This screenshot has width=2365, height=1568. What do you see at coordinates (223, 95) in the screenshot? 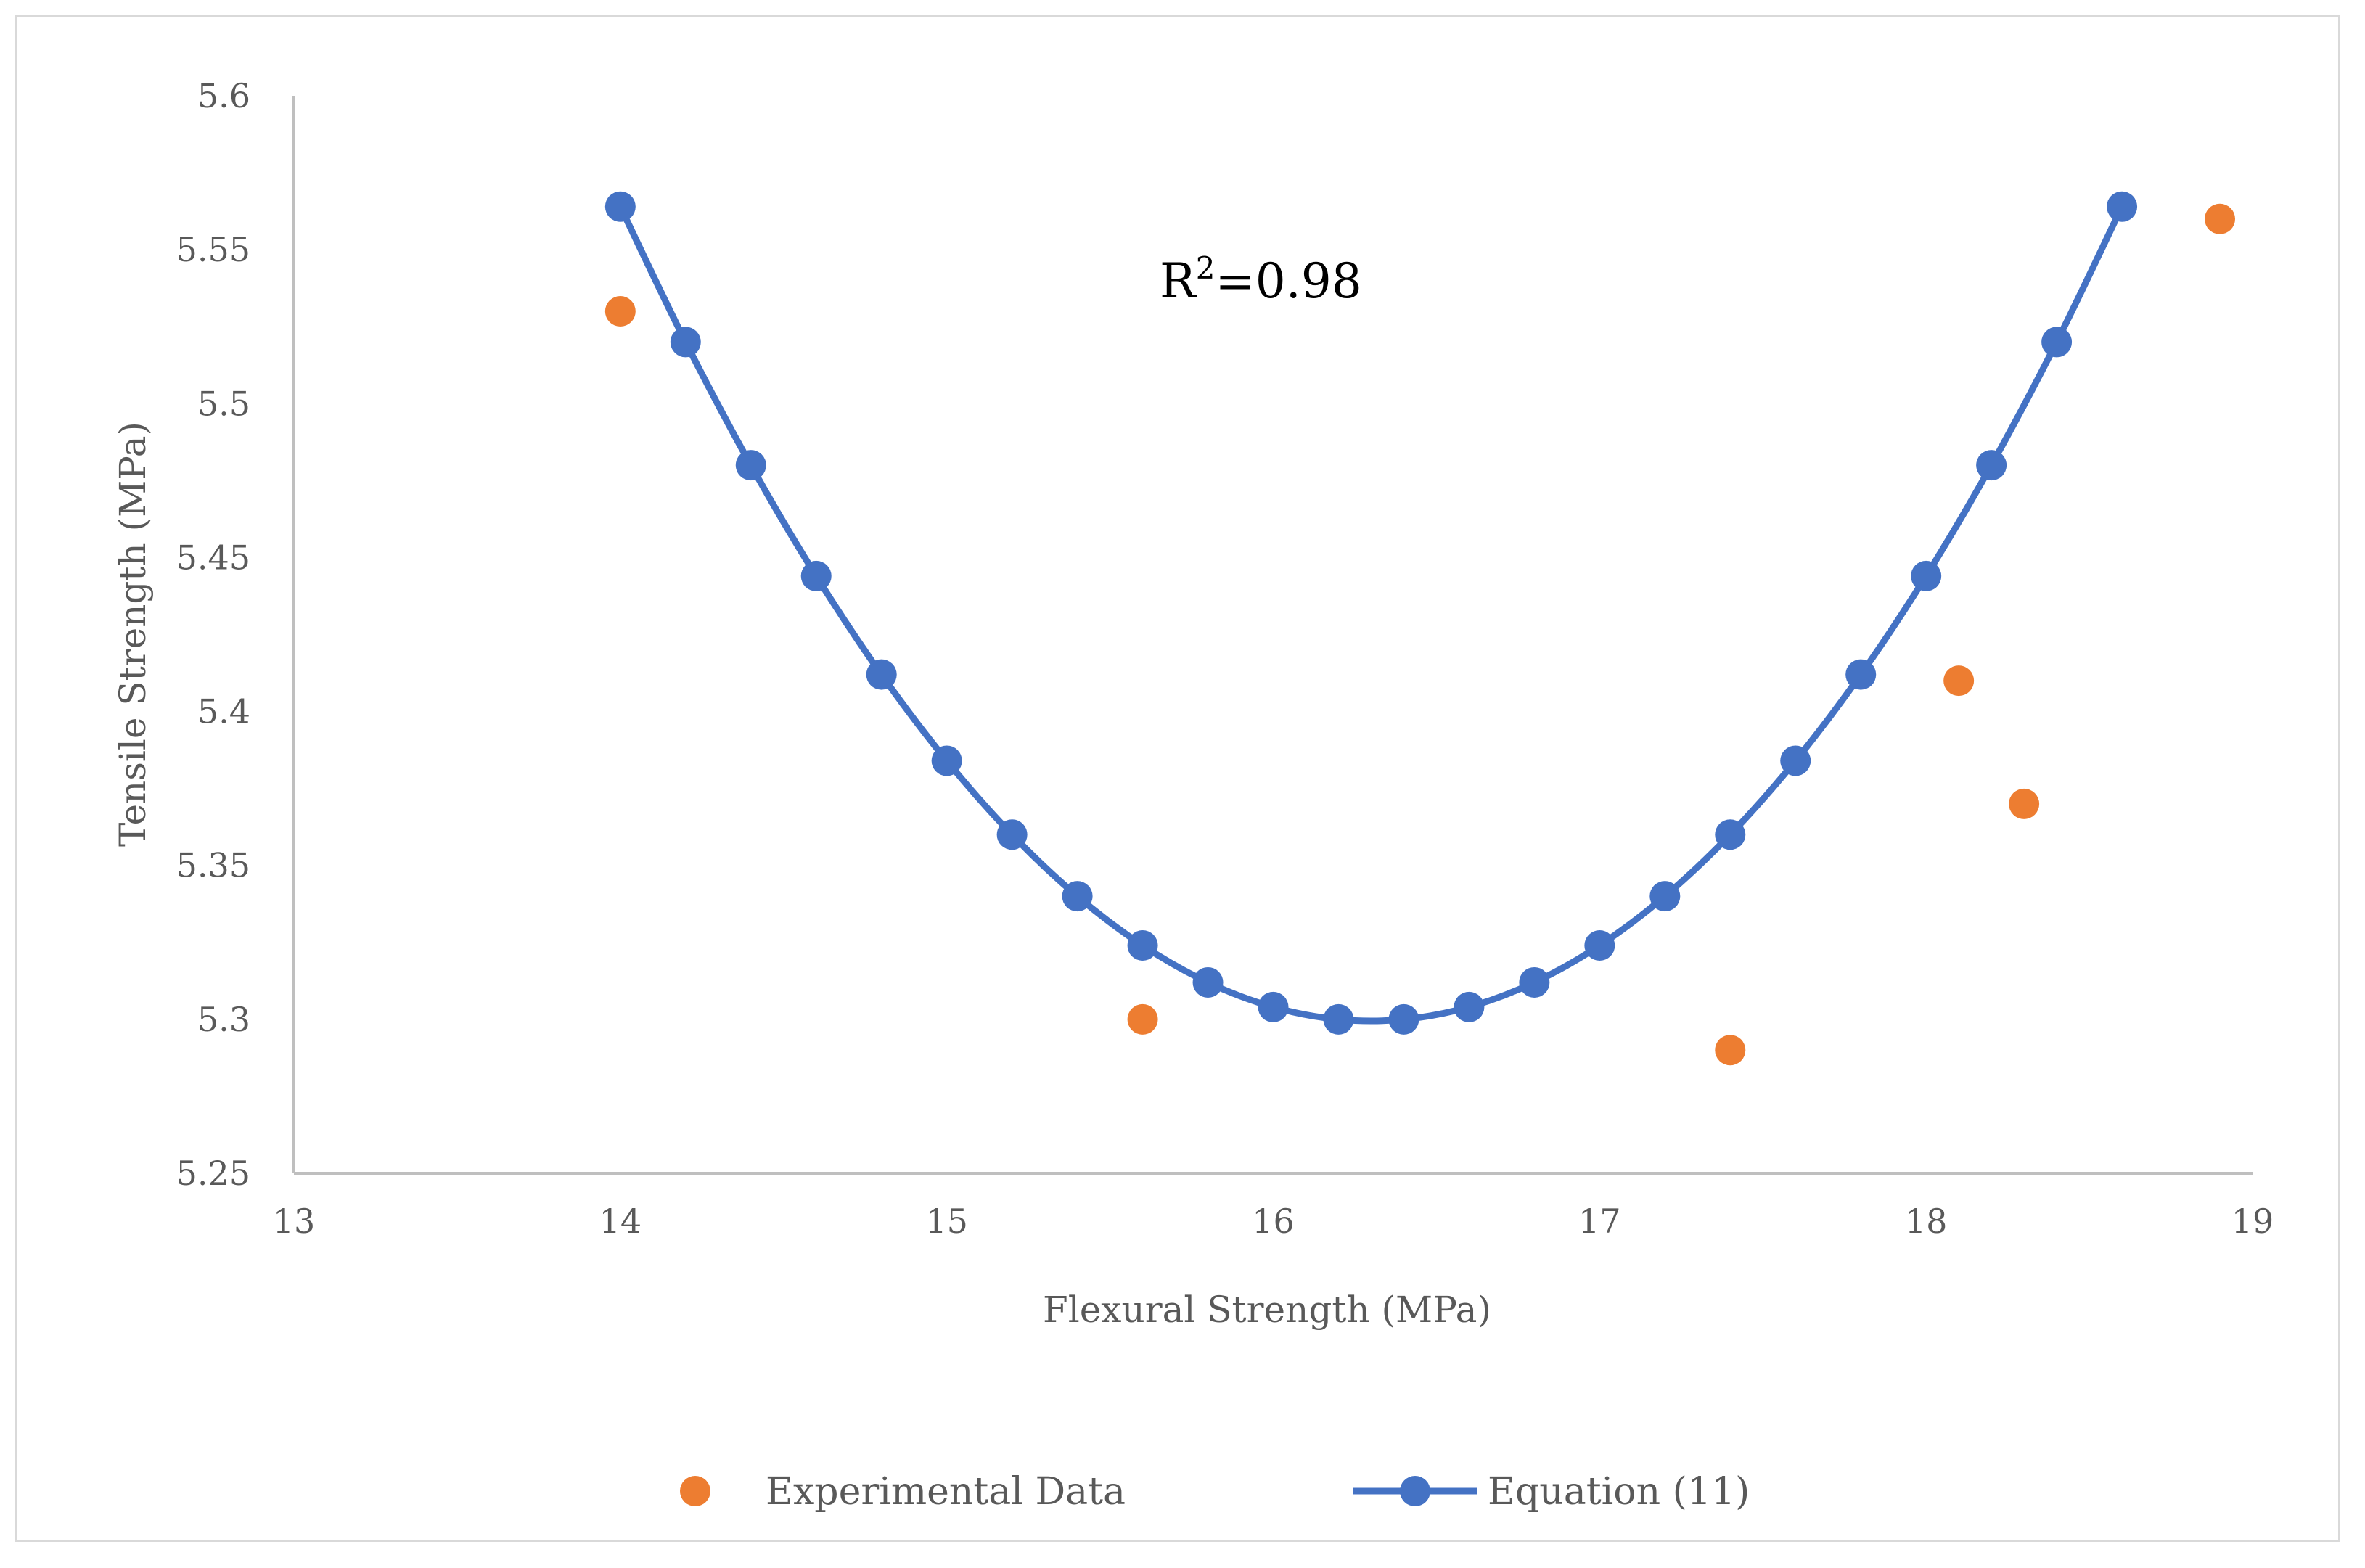
I see `y-tick-label: 5.6` at bounding box center [223, 95].